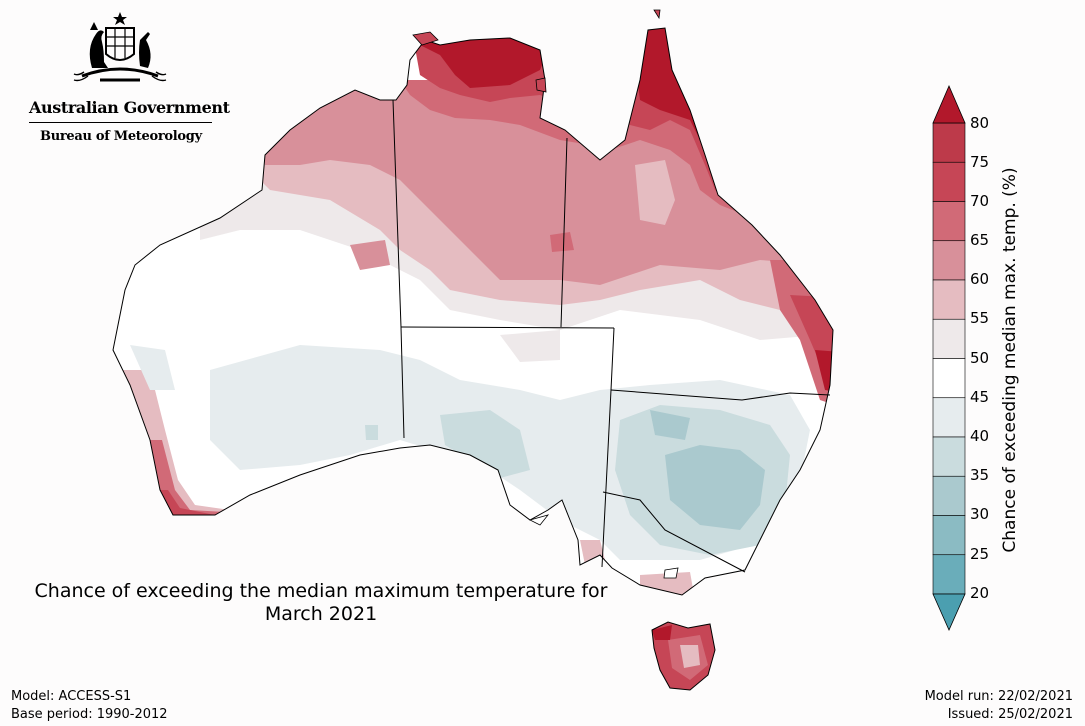 This screenshot has width=1085, height=726. I want to click on colorbar, so click(949, 357).